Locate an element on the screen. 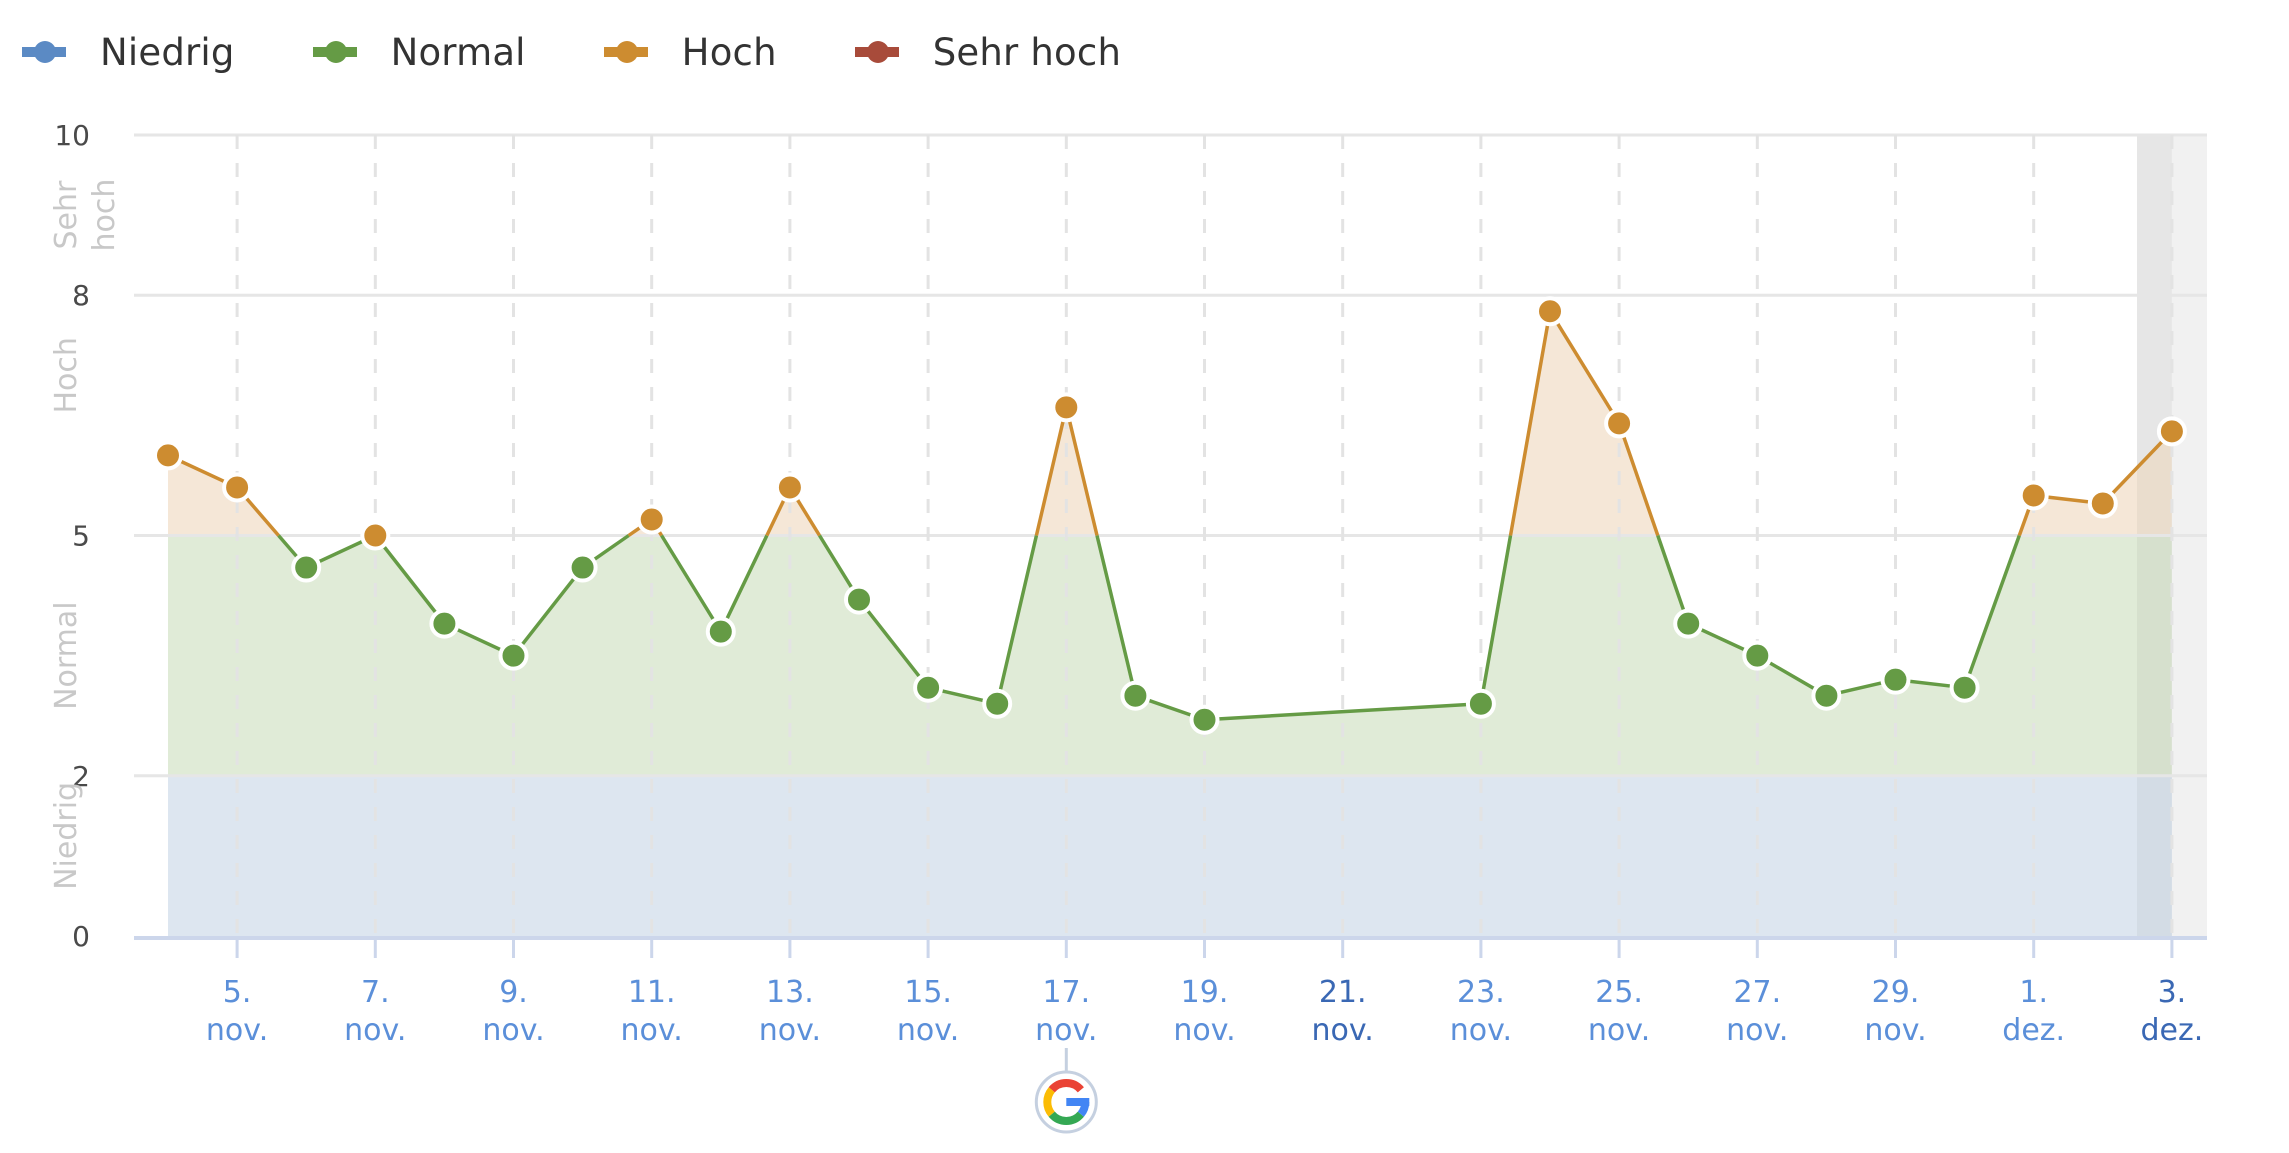 Image resolution: width=2289 pixels, height=1153 pixels. y-tick-label: 0 is located at coordinates (81, 936).